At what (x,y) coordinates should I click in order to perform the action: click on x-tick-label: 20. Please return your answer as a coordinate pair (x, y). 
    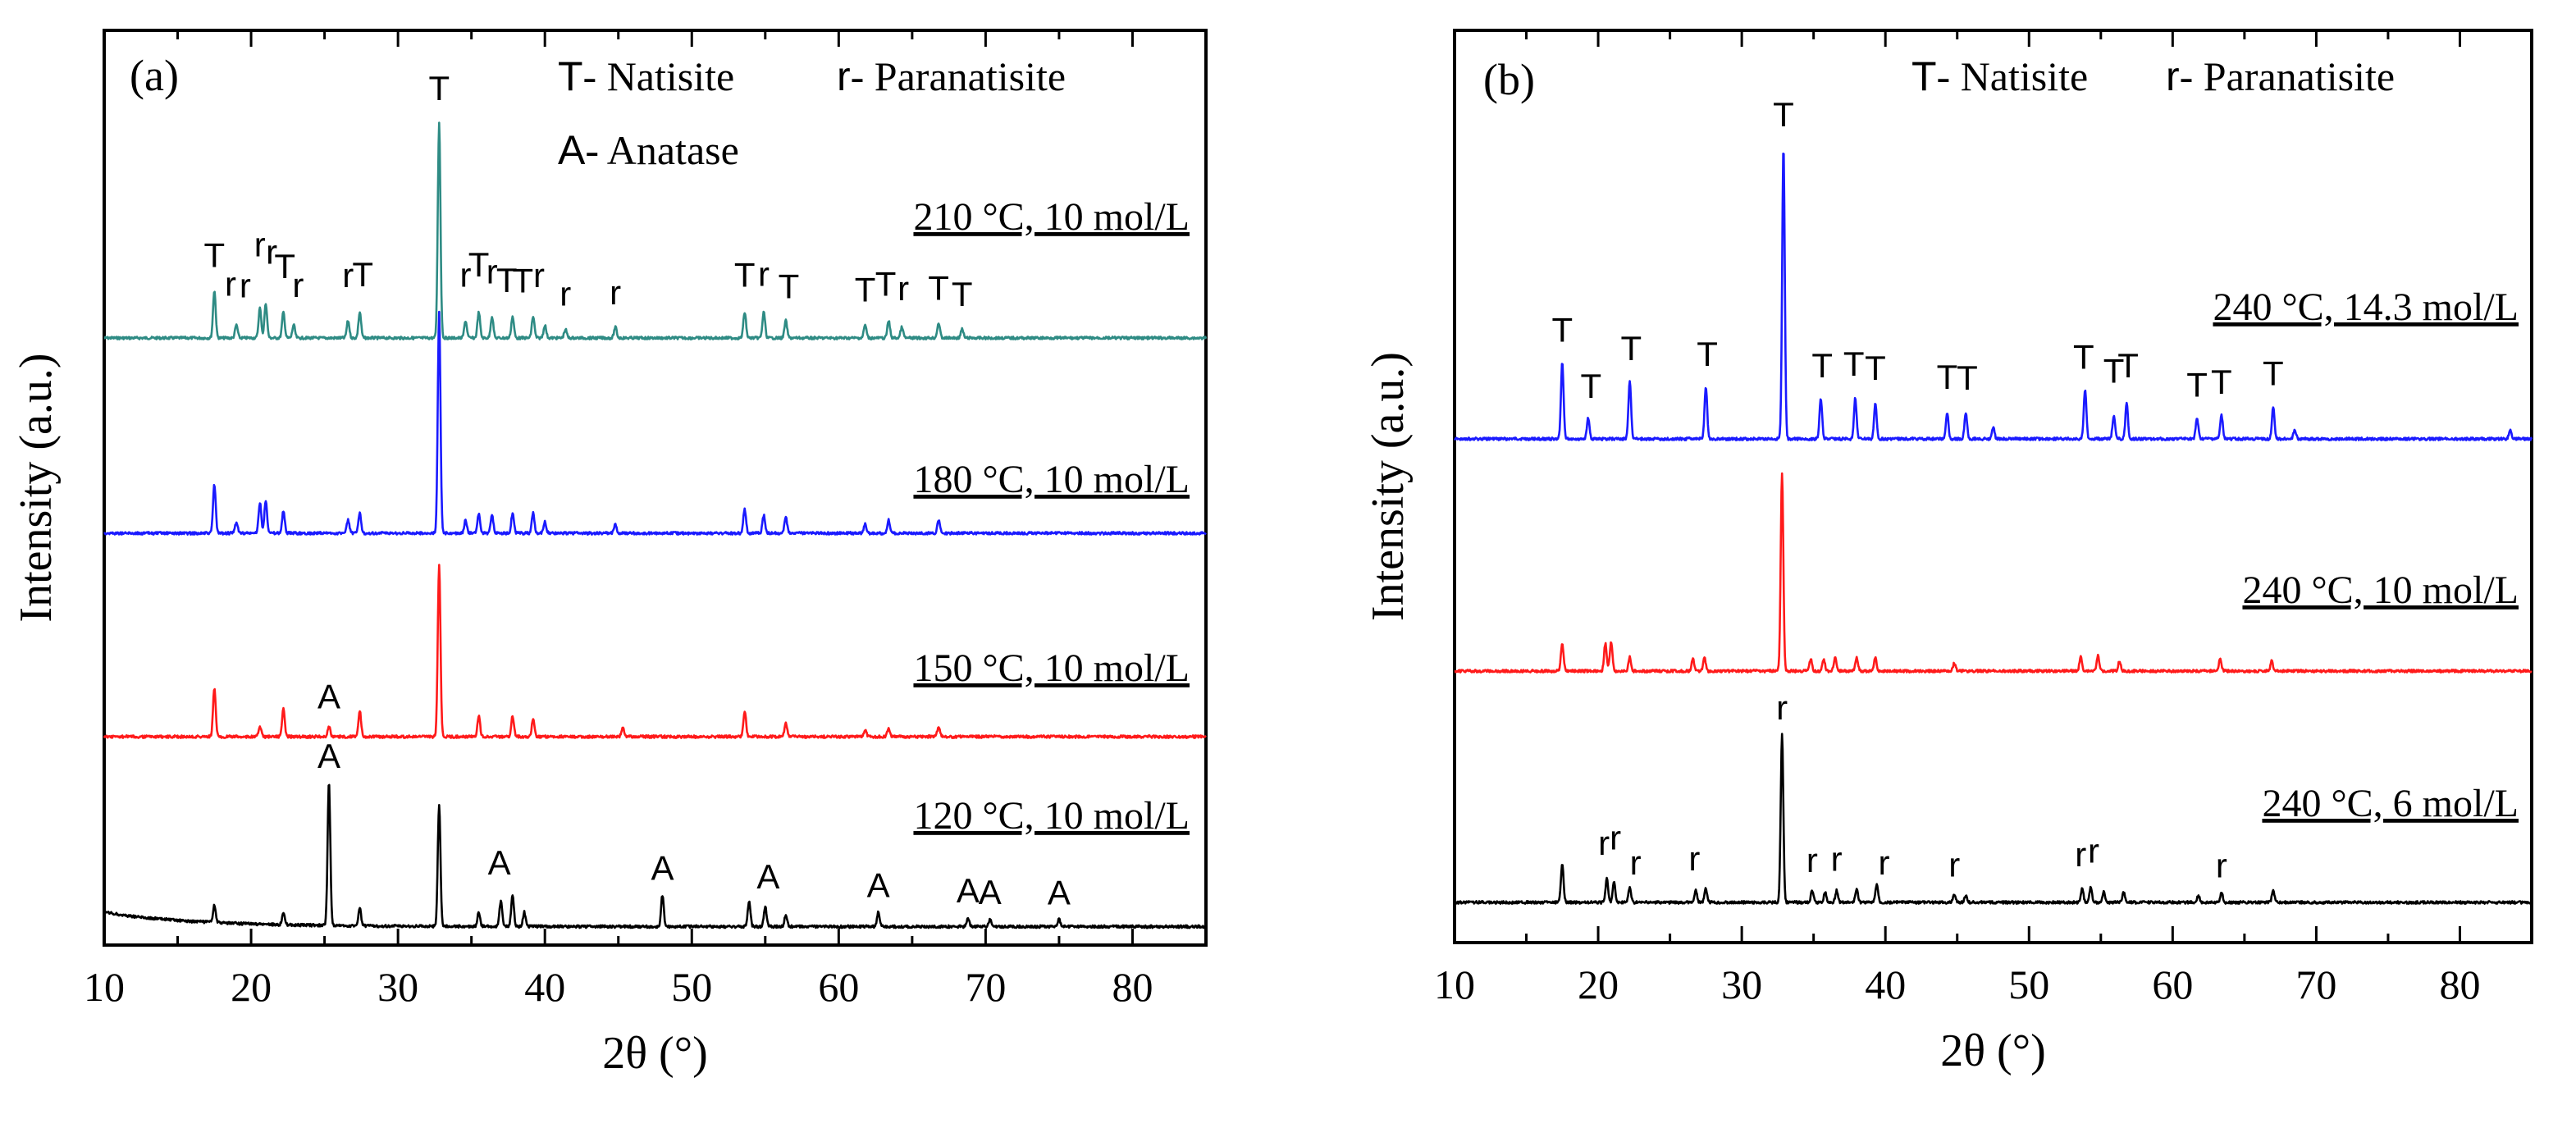
    Looking at the image, I should click on (1598, 984).